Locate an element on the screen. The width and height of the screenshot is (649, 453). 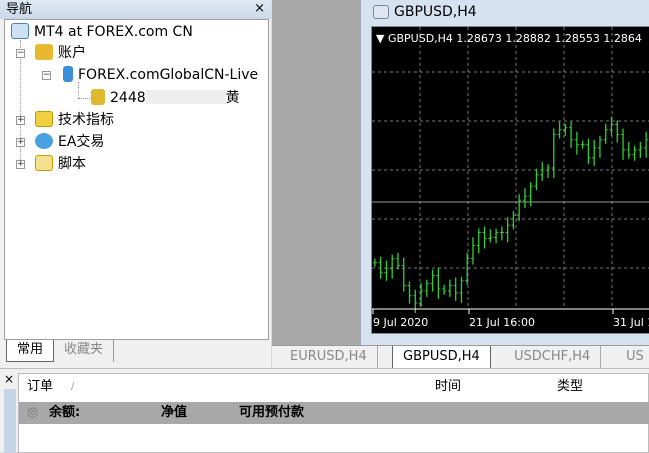
tab-favorites: 收藏夹 is located at coordinates (84, 351).